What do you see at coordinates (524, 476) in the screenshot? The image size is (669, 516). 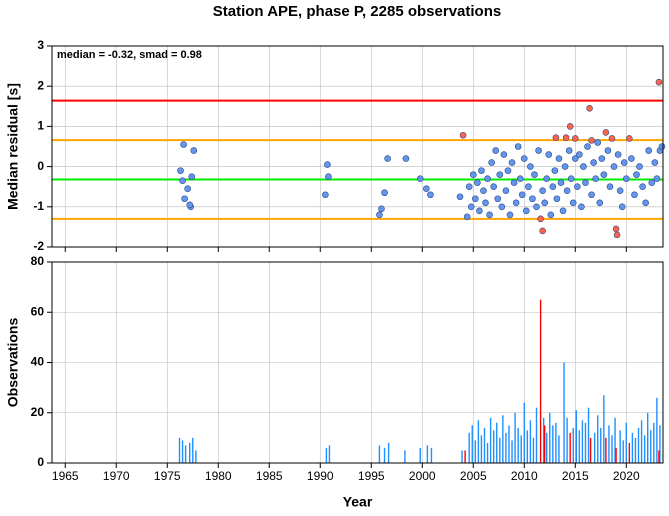 I see `x-tick-label: 2010` at bounding box center [524, 476].